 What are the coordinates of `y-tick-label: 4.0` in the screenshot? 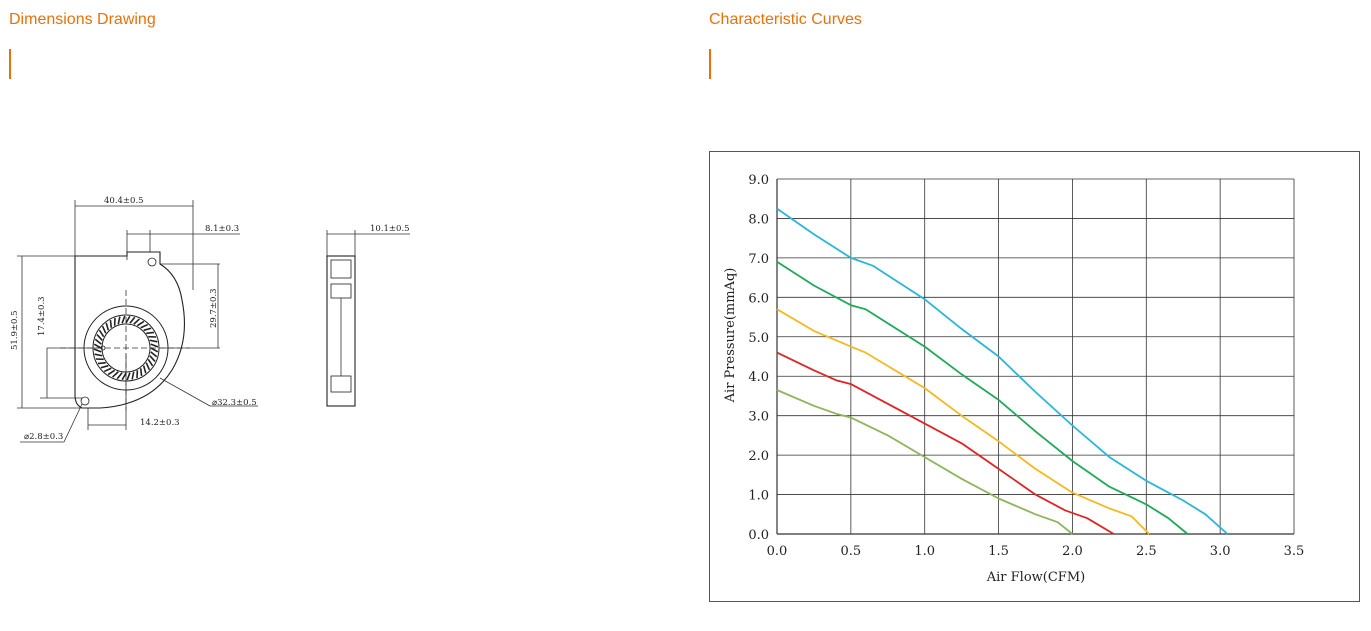 It's located at (758, 377).